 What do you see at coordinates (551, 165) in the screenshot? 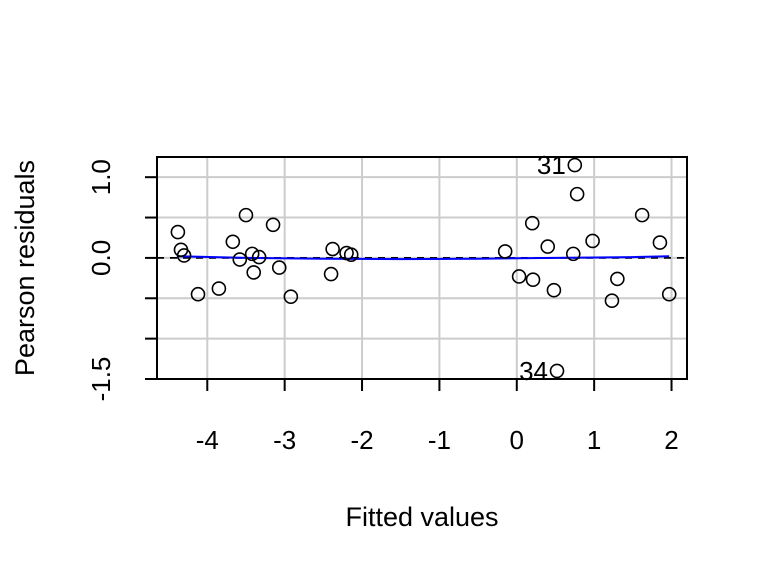
I see `point-label: 31` at bounding box center [551, 165].